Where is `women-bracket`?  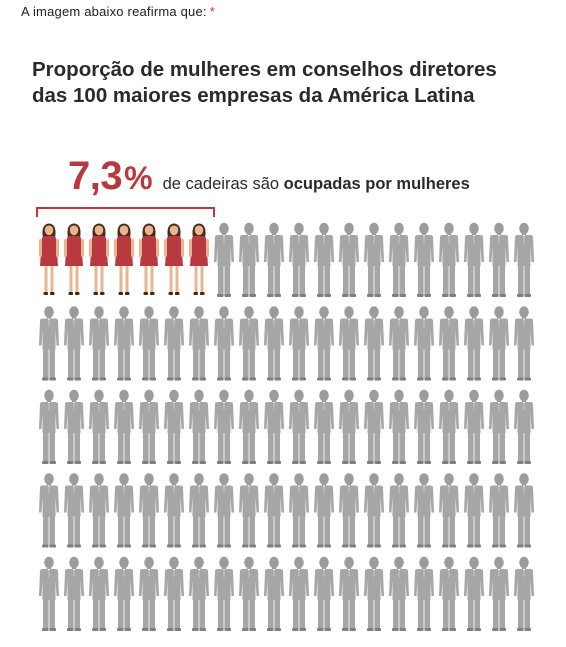
women-bracket is located at coordinates (125, 212).